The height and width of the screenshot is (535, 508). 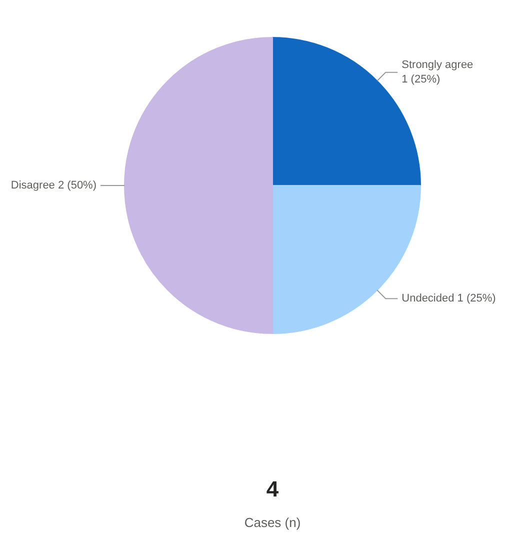 What do you see at coordinates (421, 80) in the screenshot?
I see `data-label: 1 (25%)` at bounding box center [421, 80].